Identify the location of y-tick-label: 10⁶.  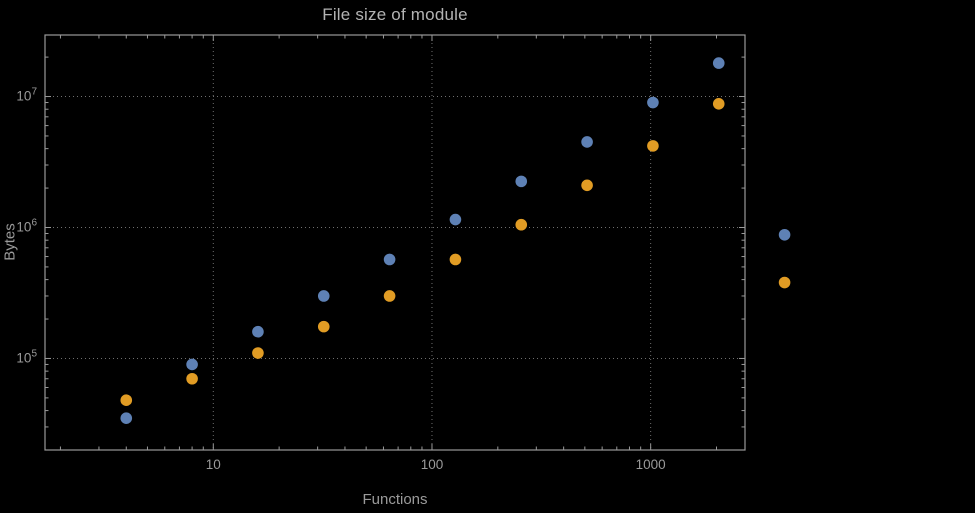
(26, 225).